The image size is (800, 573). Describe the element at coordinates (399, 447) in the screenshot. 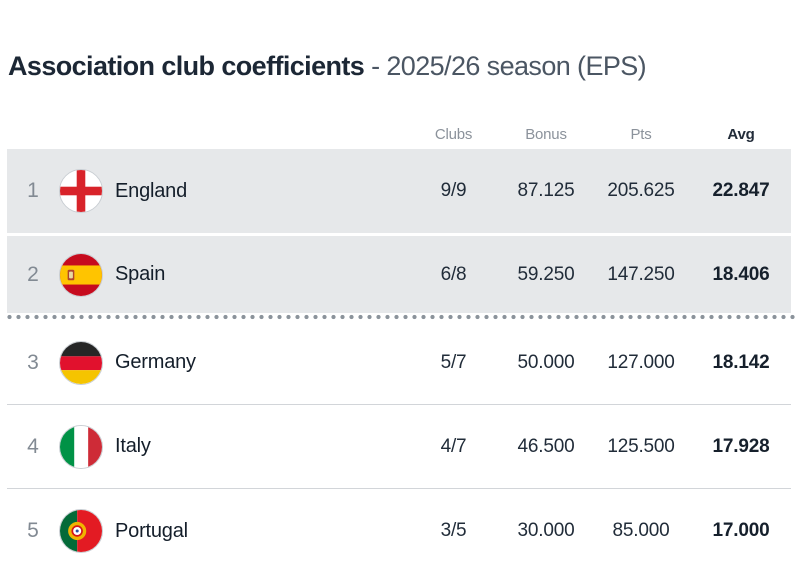

I see `table-row-italy: 4 Italy 4/7 46.500 125.500 17.928` at that location.